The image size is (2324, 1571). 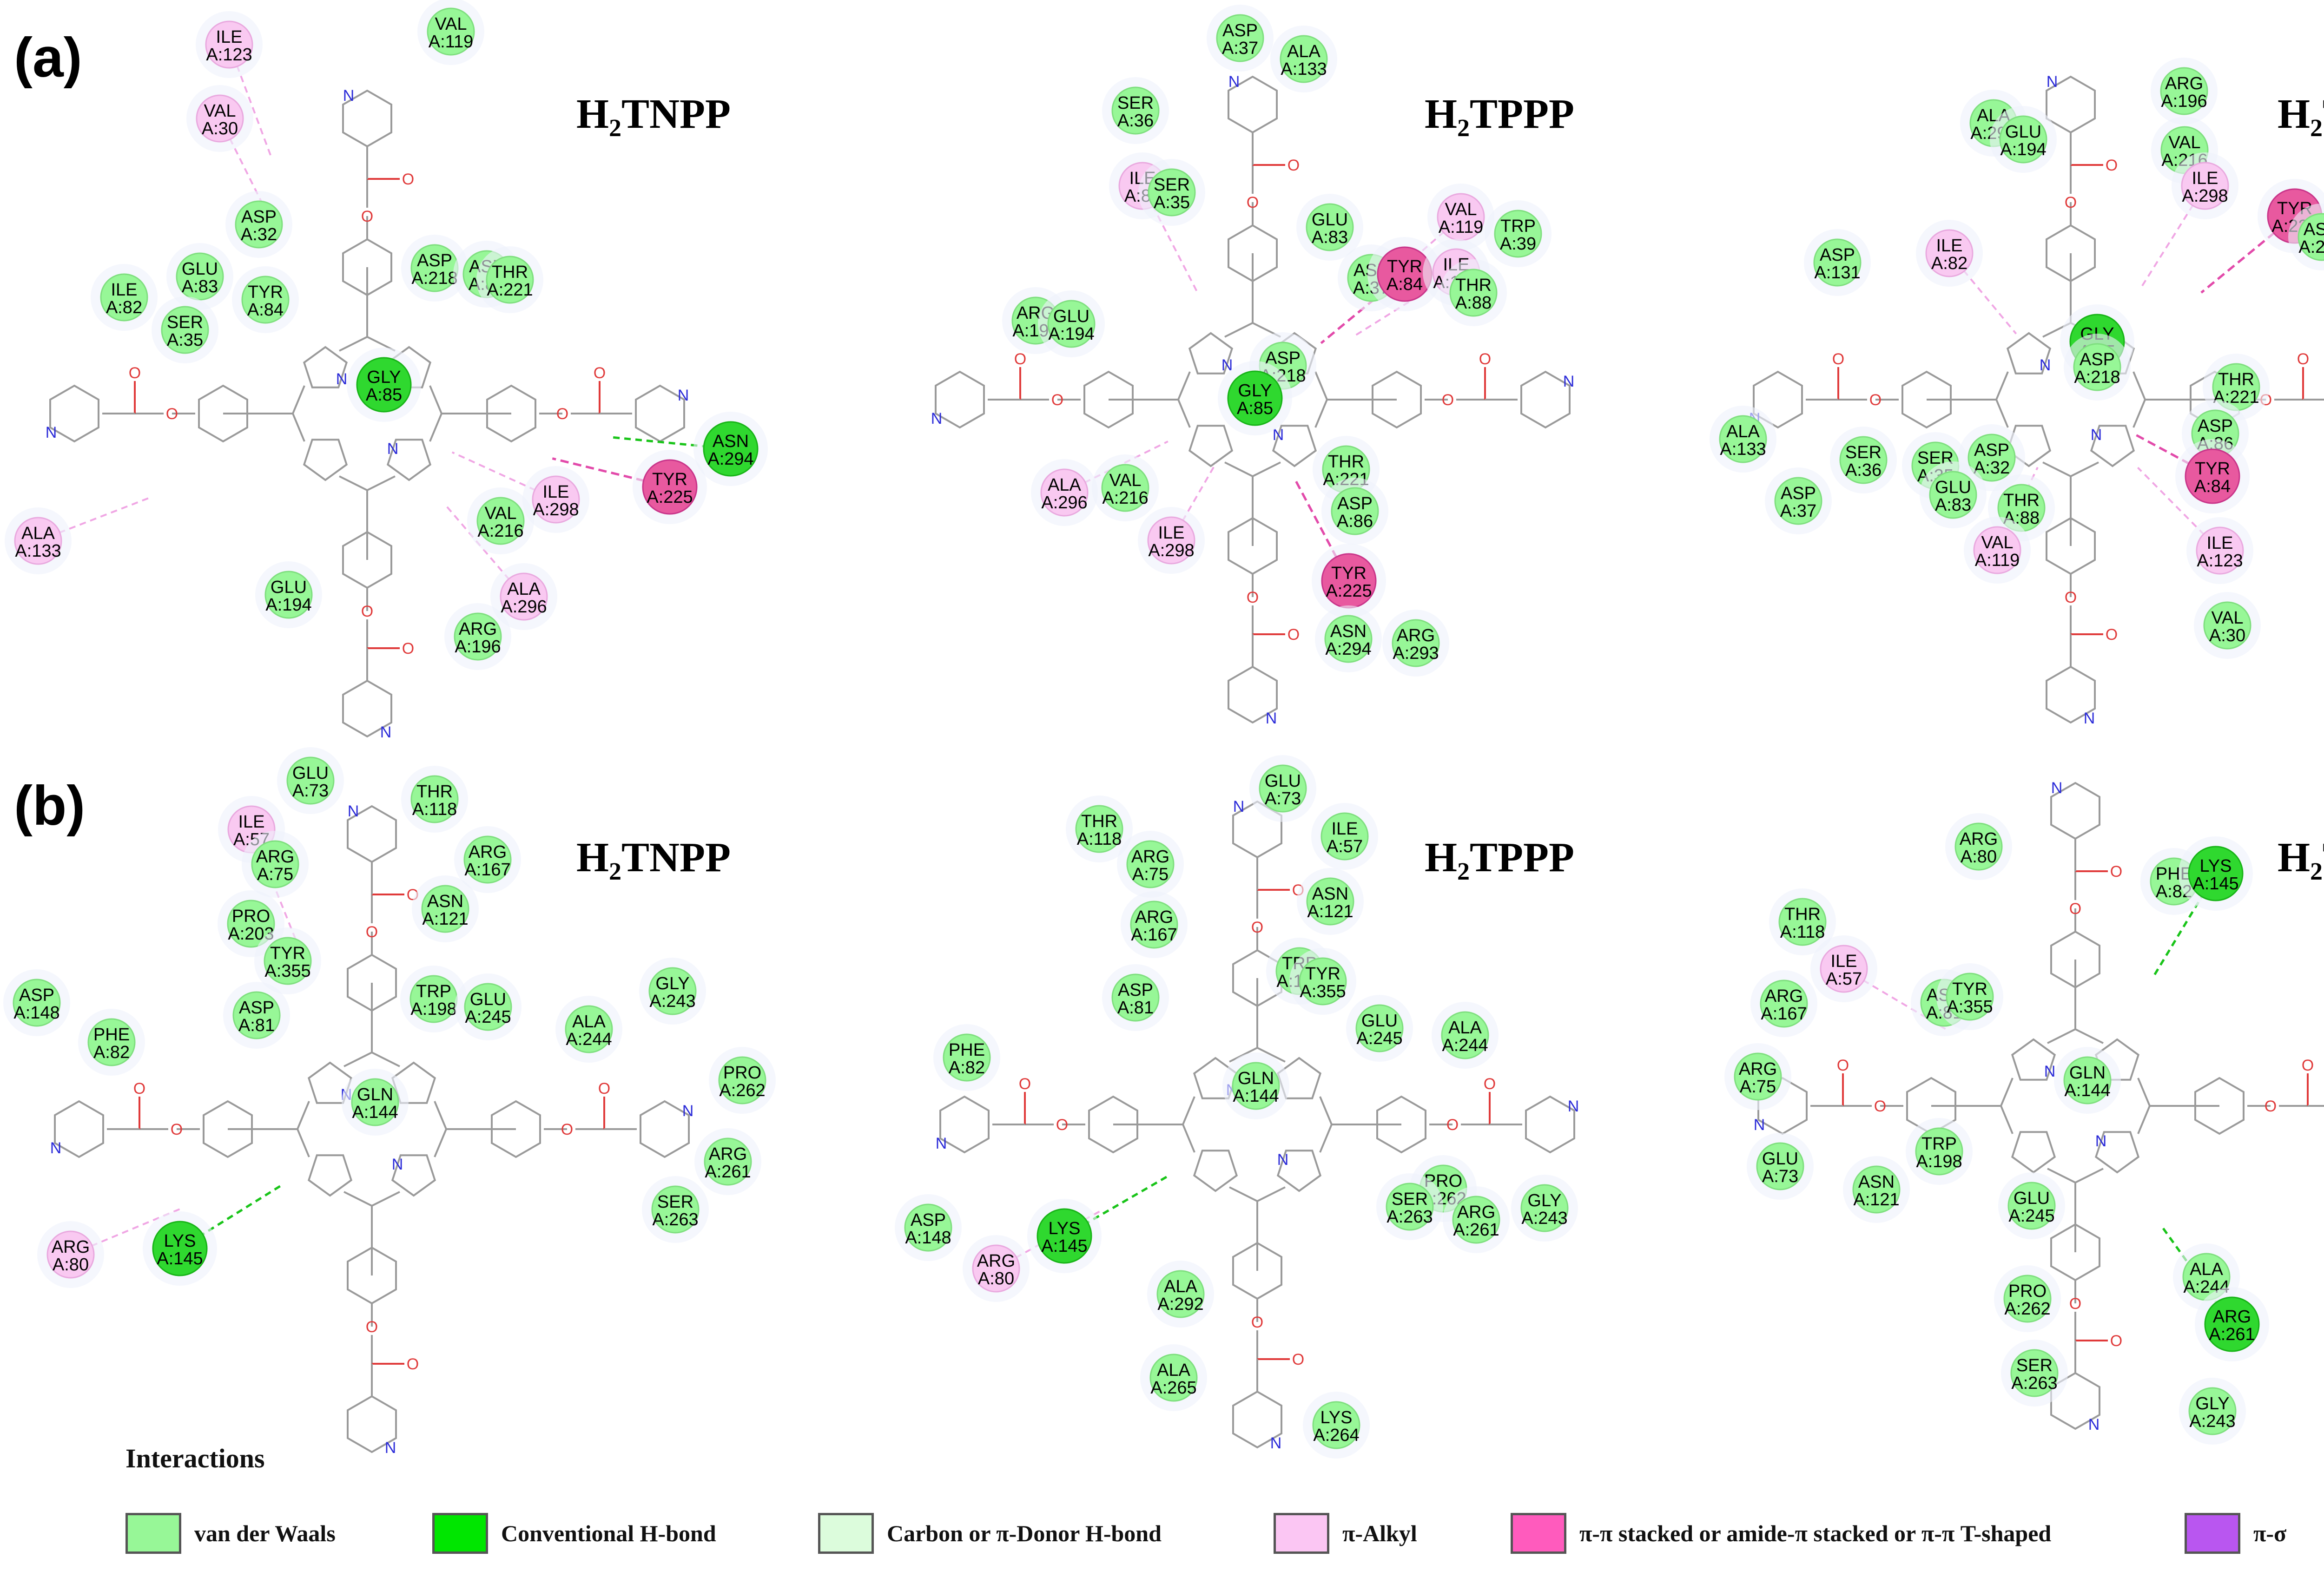 I want to click on ligand-0-0: N N O O N O O N O O N O O N, so click(x=367, y=414).